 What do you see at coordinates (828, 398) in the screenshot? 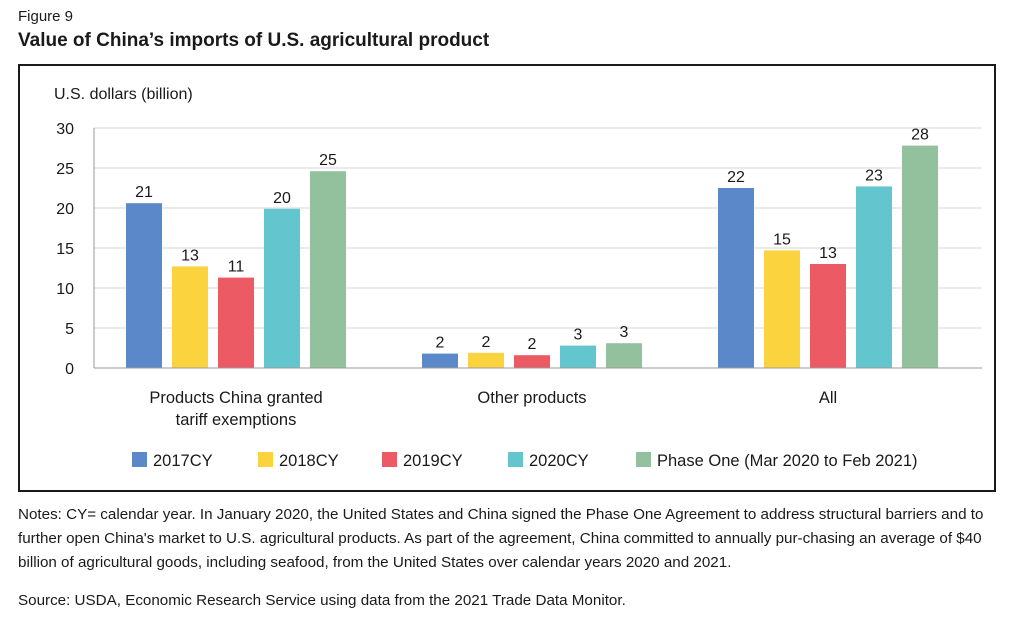
I see `x-category-label: All` at bounding box center [828, 398].